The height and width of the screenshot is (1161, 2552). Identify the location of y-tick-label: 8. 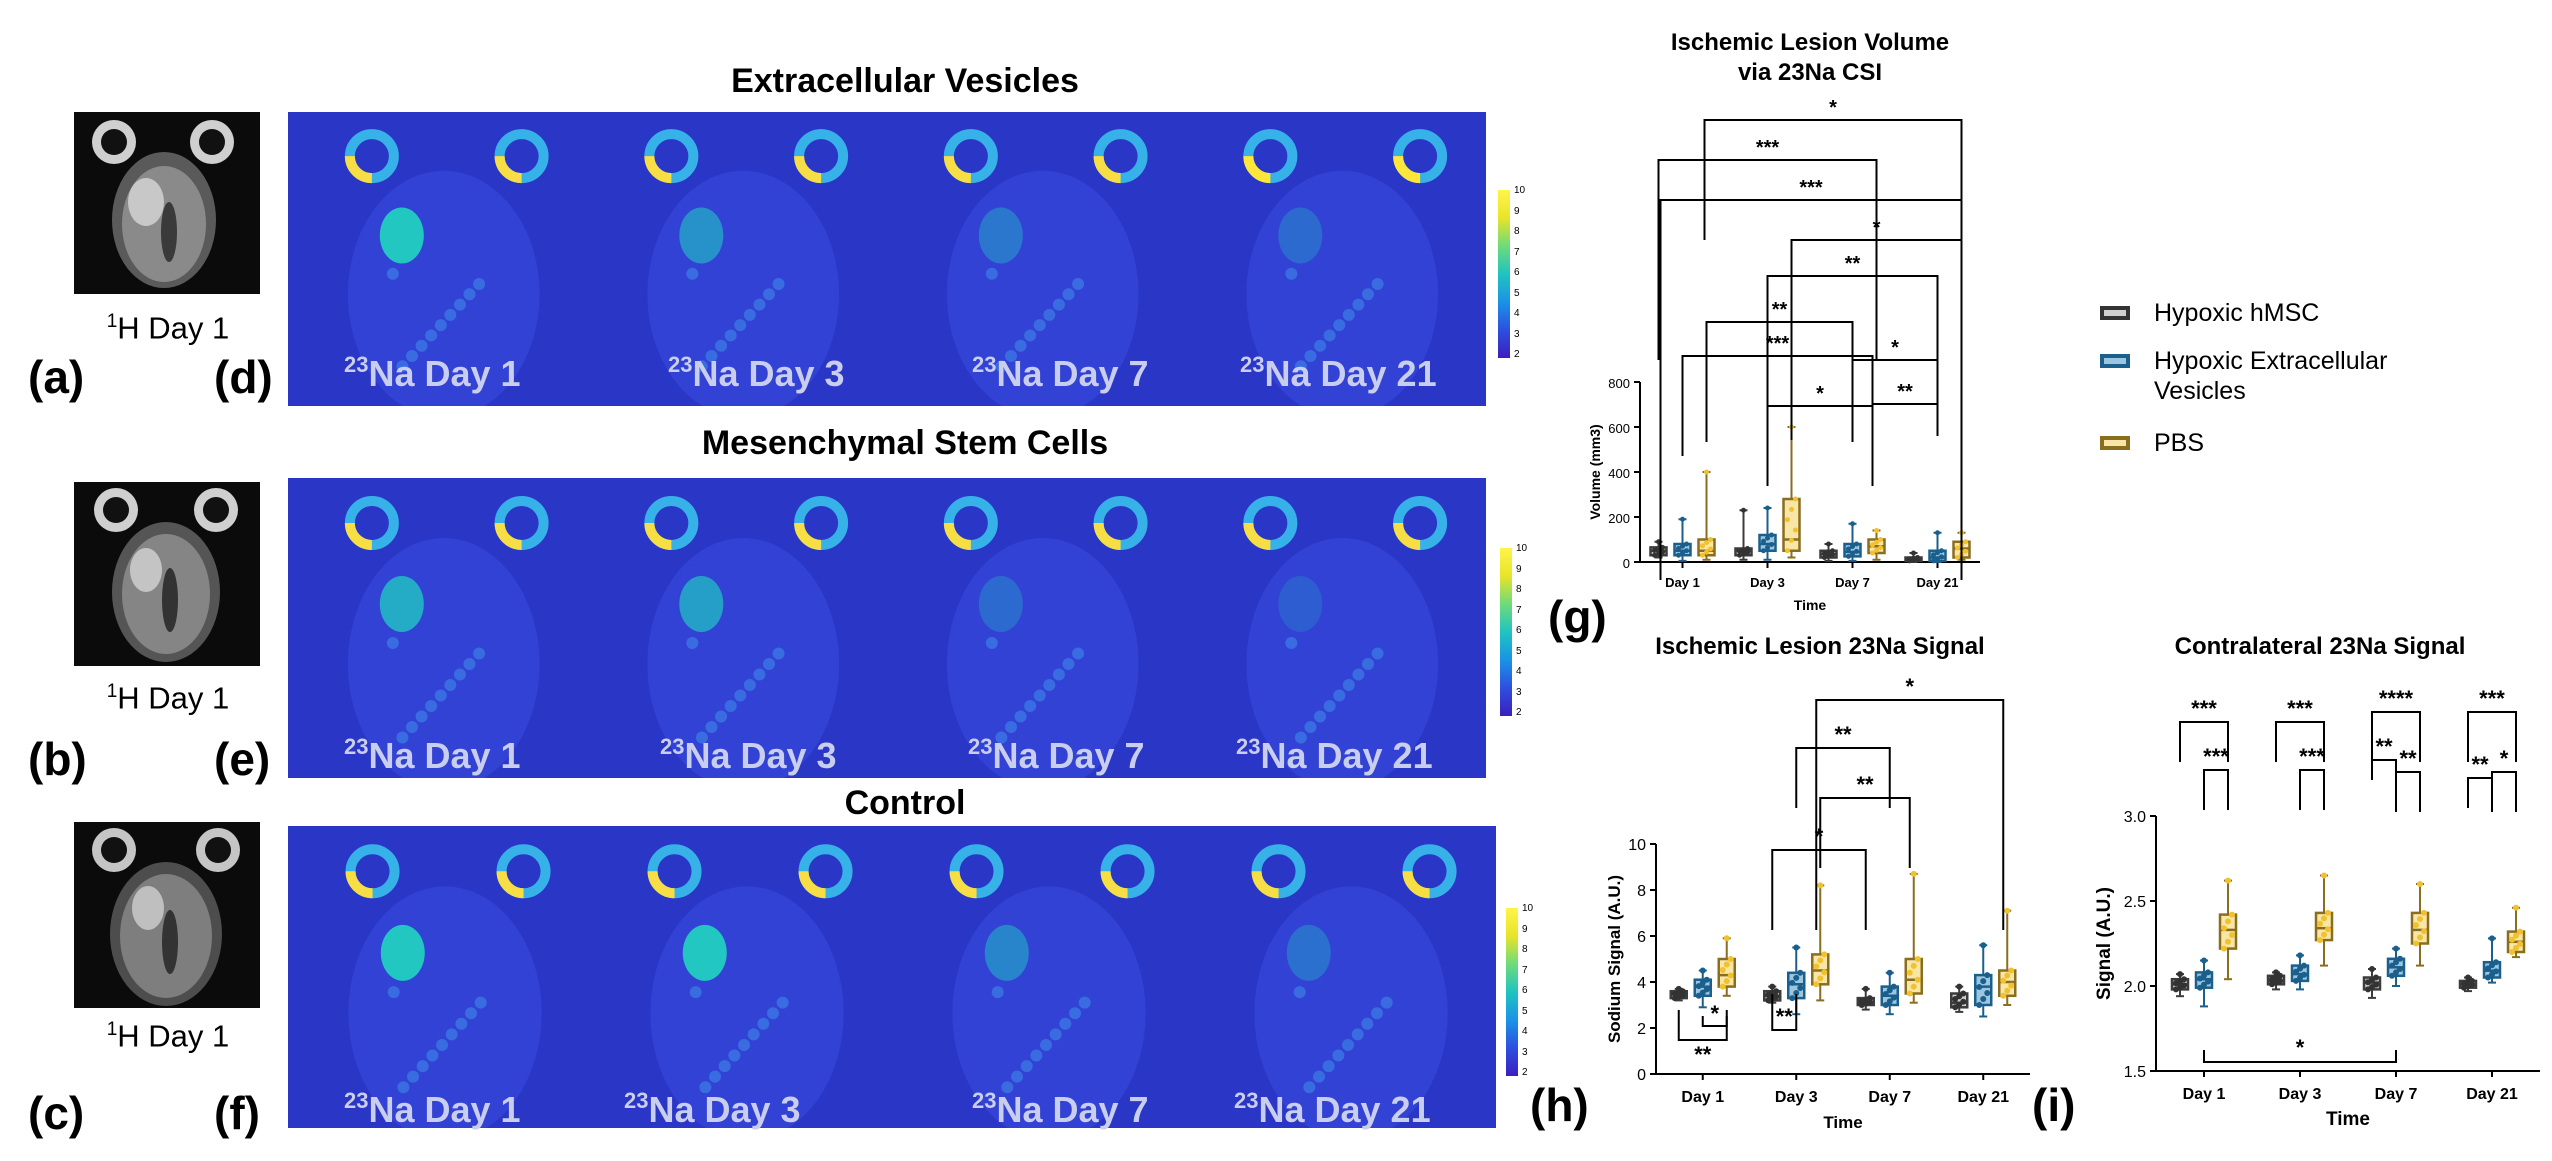
(1641, 891).